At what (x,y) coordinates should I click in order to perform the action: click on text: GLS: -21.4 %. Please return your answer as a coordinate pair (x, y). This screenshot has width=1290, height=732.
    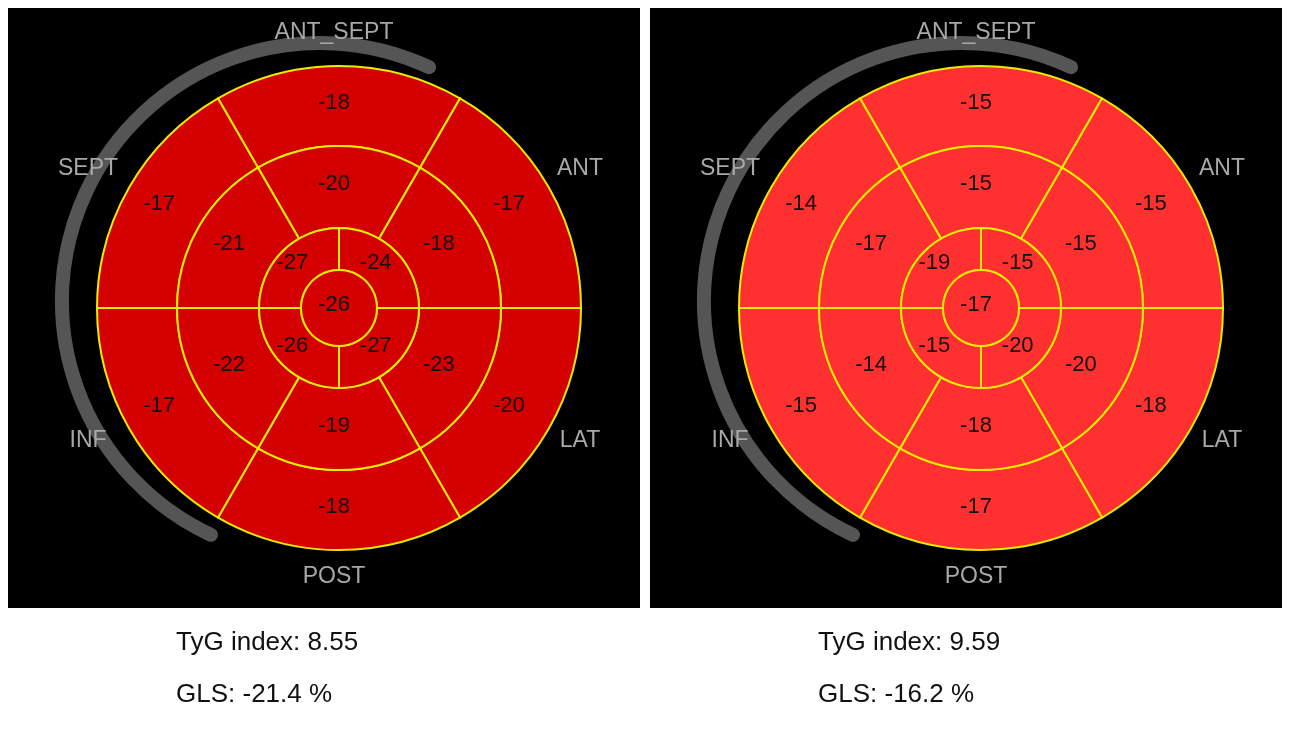
    Looking at the image, I should click on (255, 694).